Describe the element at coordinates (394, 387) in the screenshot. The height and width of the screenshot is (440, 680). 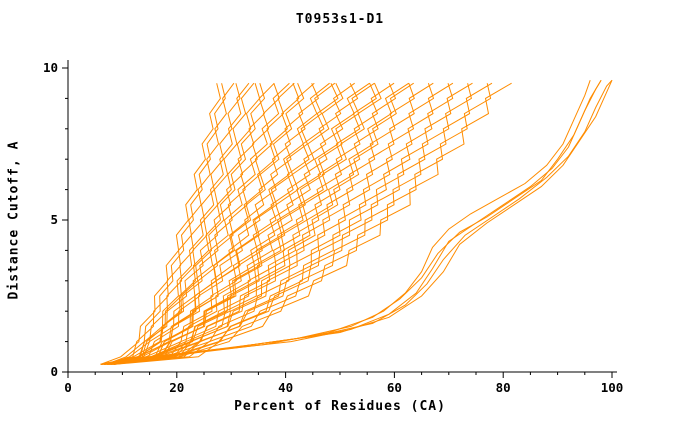
I see `x-tick-label: 60` at that location.